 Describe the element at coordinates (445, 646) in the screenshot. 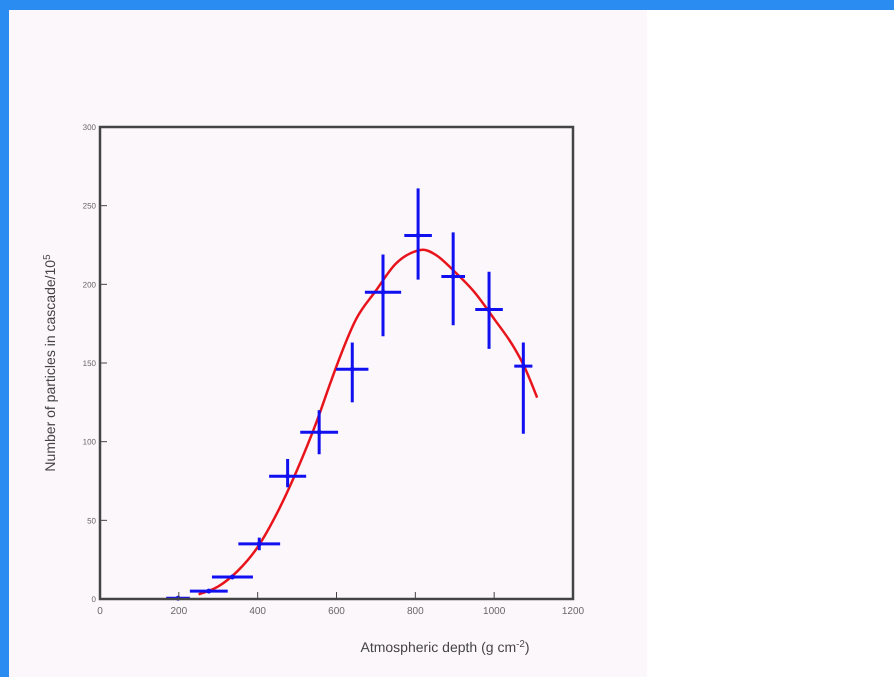

I see `x-axis-title: Atmospheric depth (g cm$^{-2}$)` at that location.